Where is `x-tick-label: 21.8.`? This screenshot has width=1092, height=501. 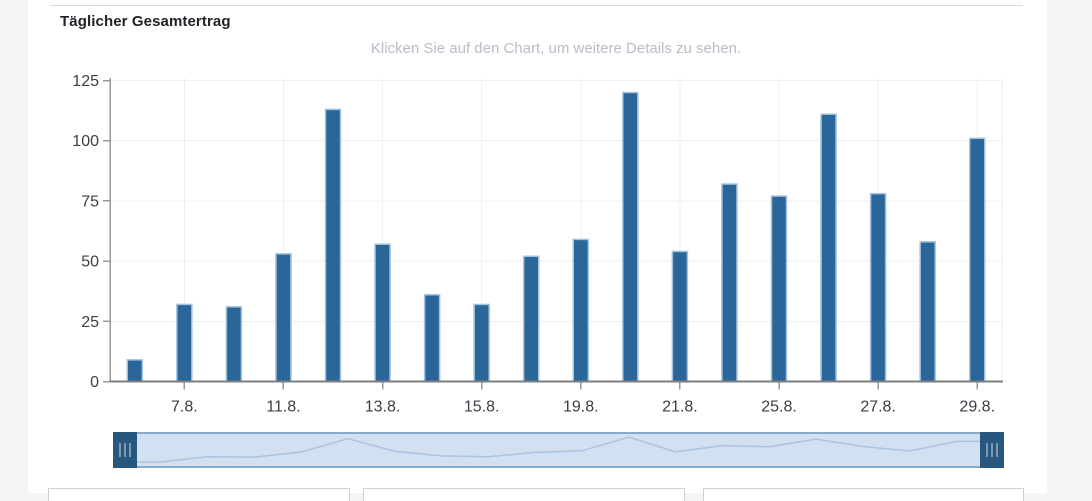
x-tick-label: 21.8. is located at coordinates (680, 407).